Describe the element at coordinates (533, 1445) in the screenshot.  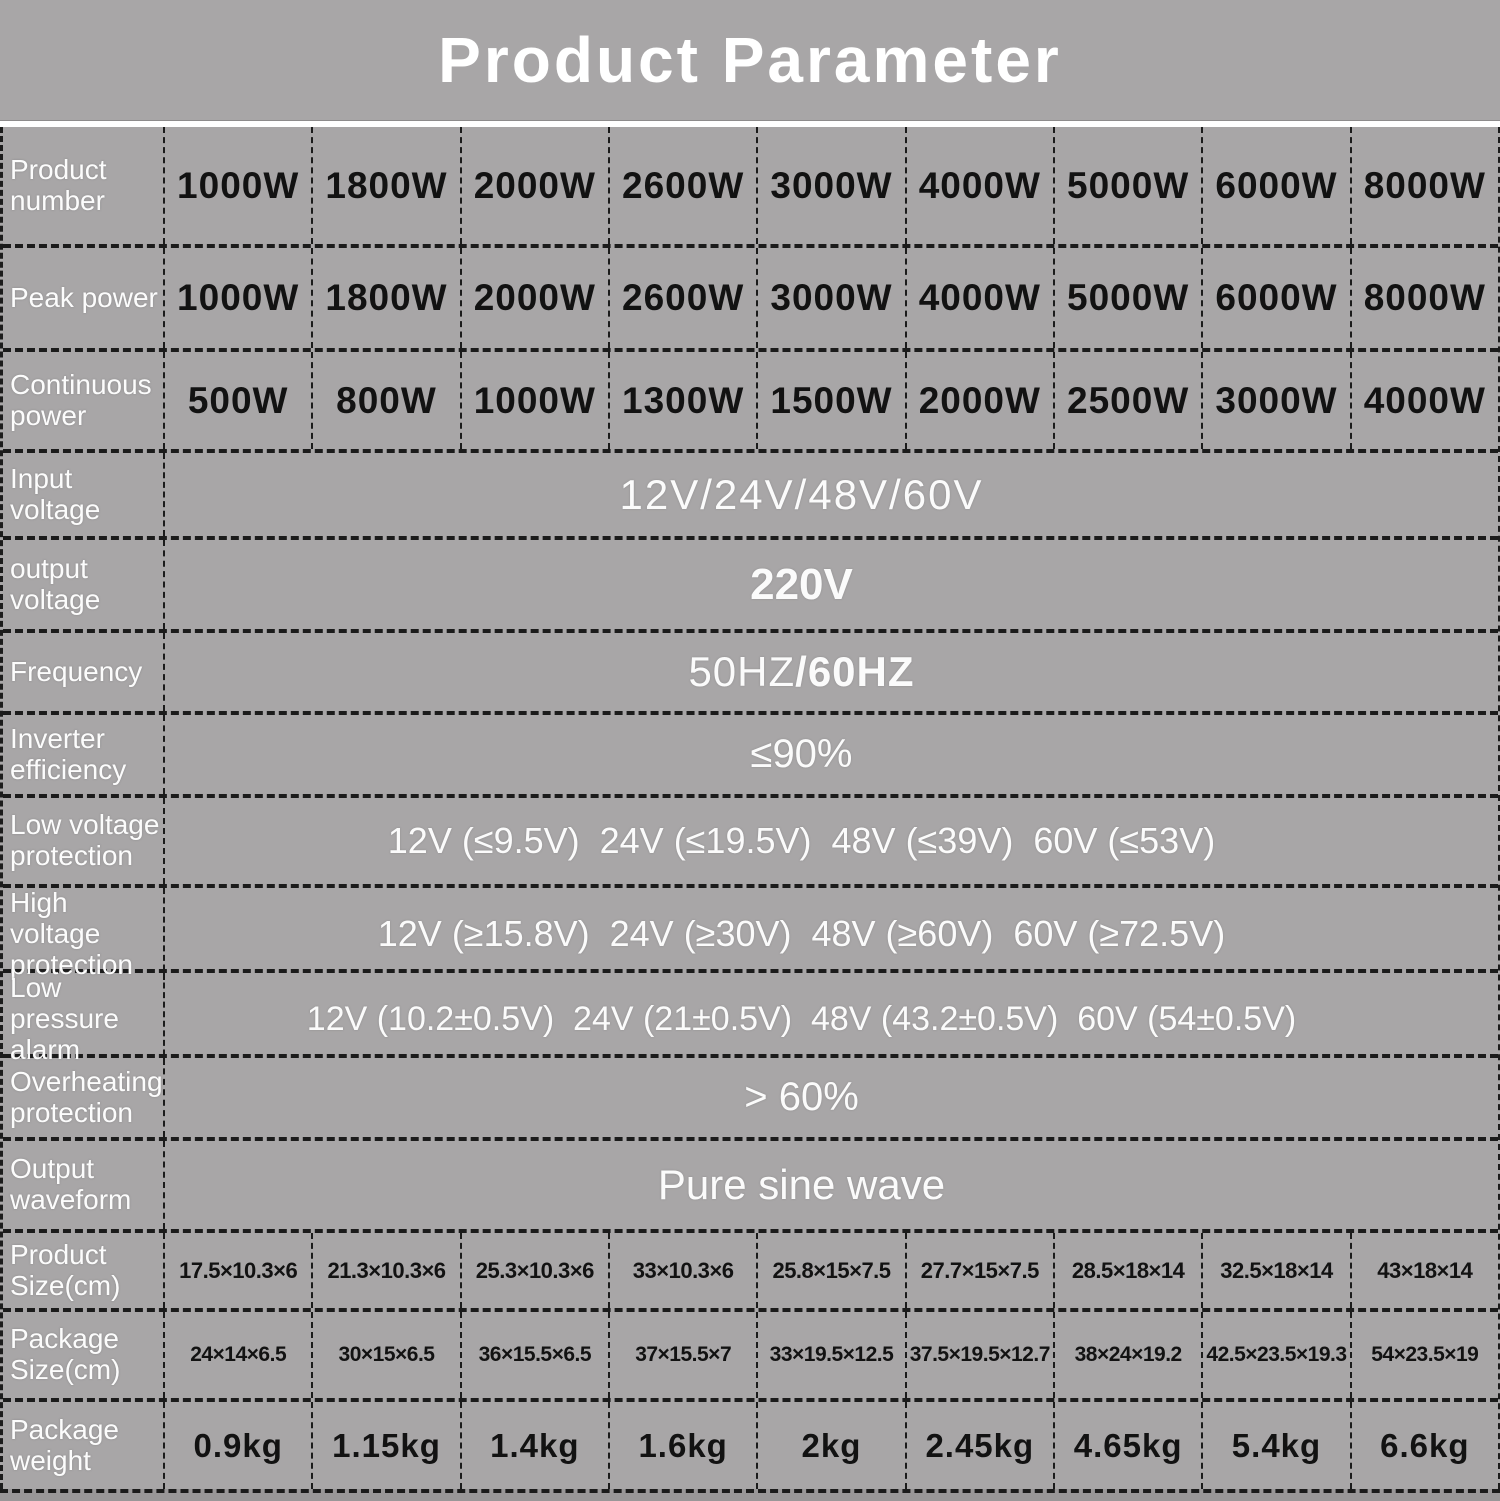
I see `table-cell: 1.4kg` at that location.